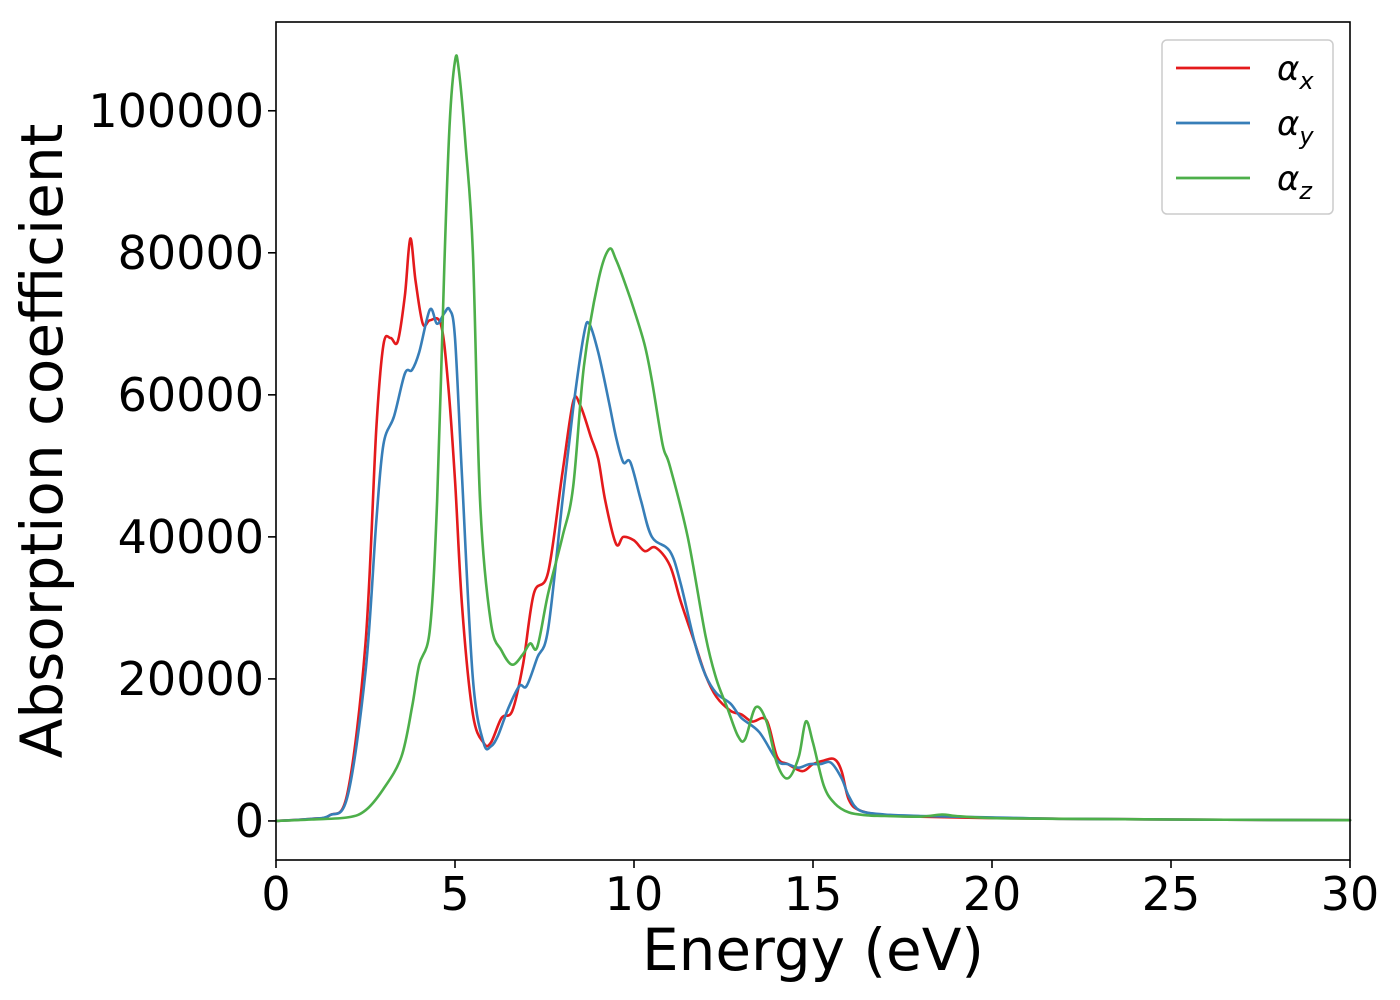 Image resolution: width=1400 pixels, height=1000 pixels. I want to click on x-tick-label: 15, so click(813, 894).